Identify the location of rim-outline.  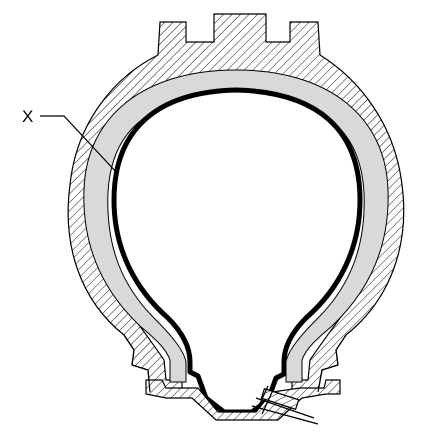
(235, 363).